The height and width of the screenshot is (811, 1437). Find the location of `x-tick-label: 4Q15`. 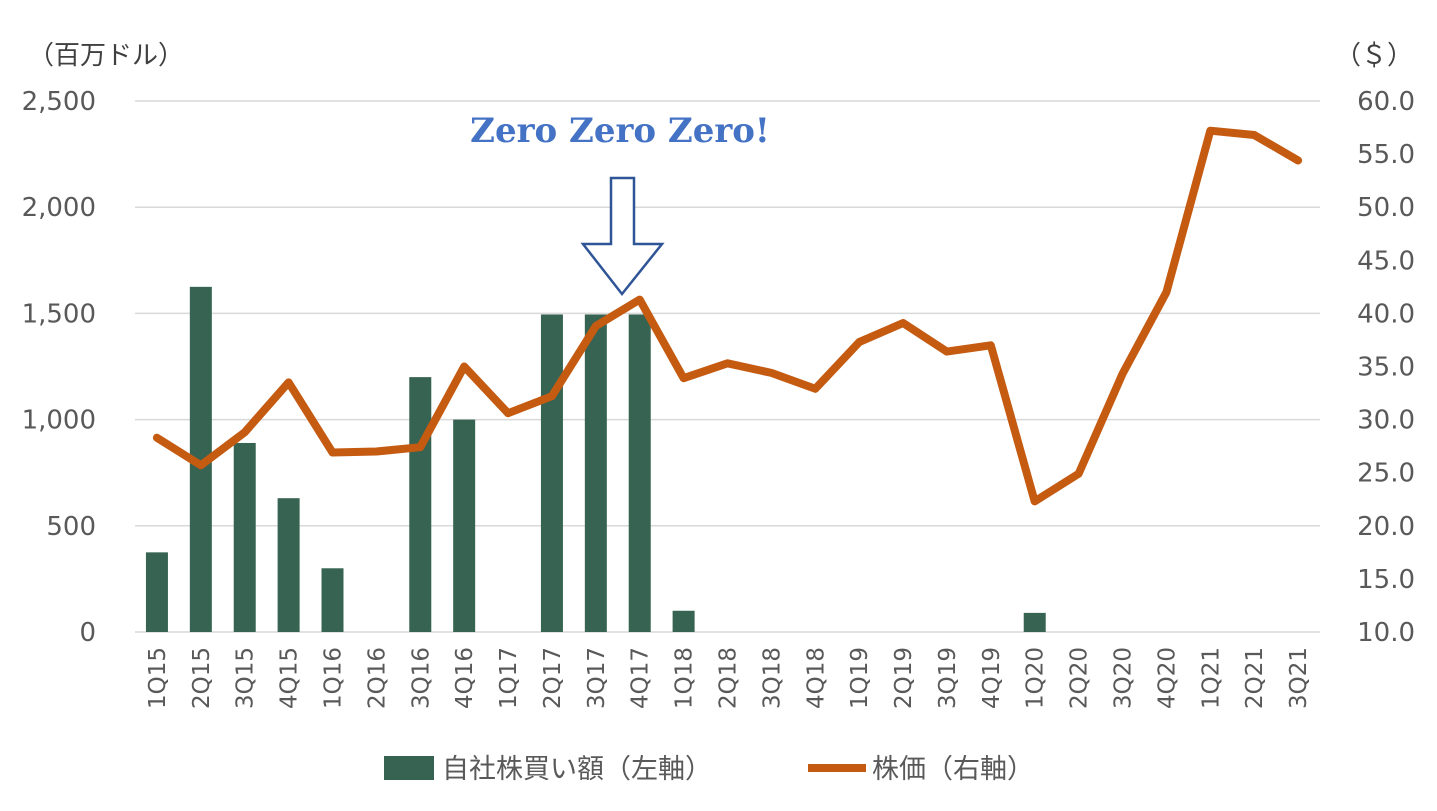

x-tick-label: 4Q15 is located at coordinates (290, 678).